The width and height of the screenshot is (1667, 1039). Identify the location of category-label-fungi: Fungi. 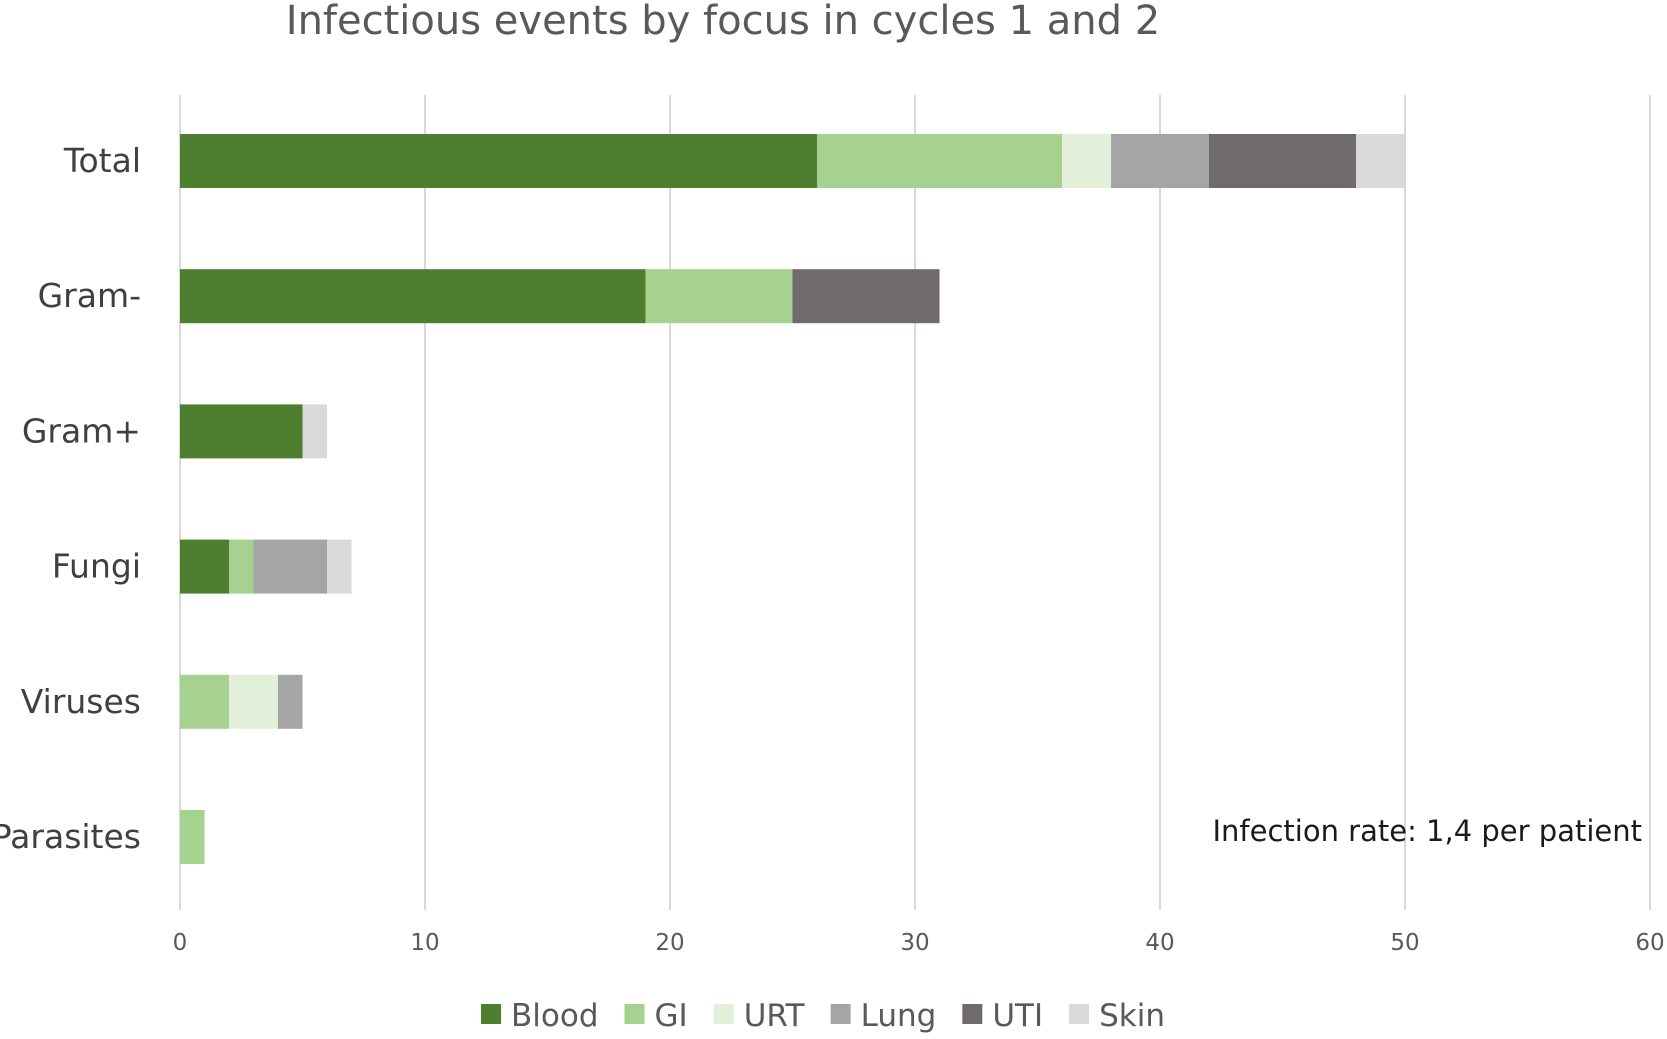
(96, 566).